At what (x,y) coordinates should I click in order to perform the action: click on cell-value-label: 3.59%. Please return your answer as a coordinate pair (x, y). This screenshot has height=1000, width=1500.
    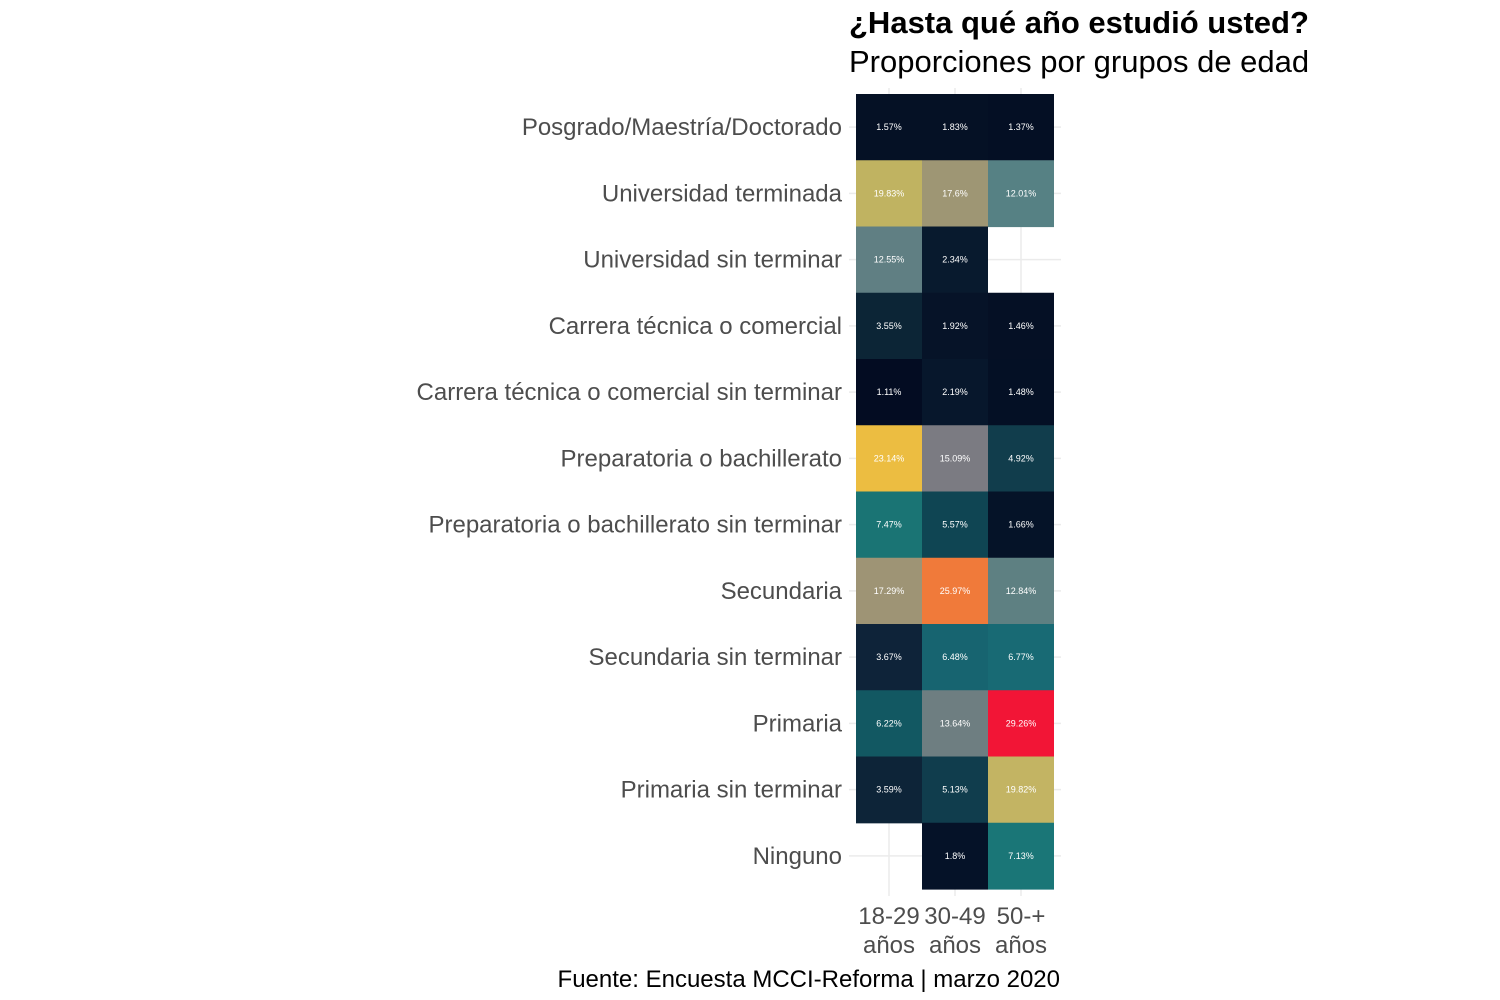
    Looking at the image, I should click on (889, 790).